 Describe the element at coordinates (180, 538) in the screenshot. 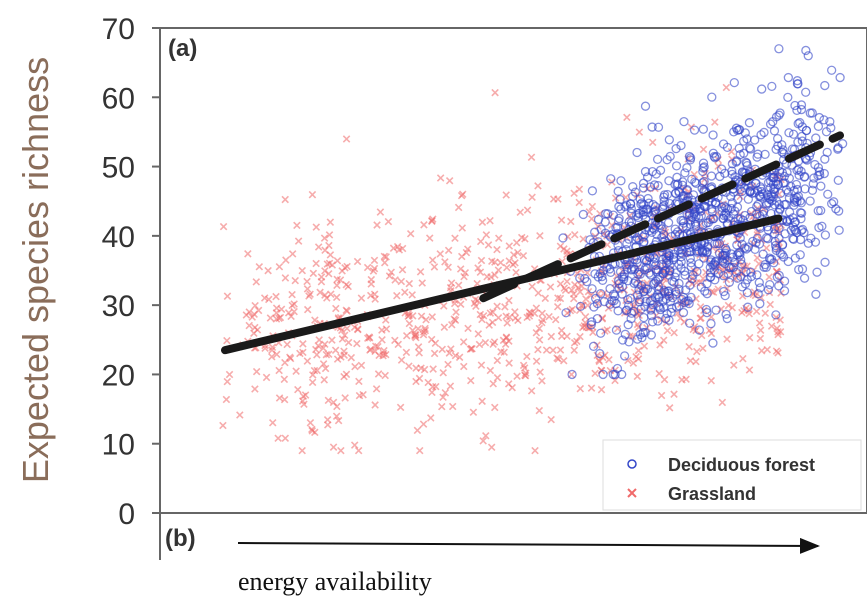

I see `panel-label-b: (b)` at that location.